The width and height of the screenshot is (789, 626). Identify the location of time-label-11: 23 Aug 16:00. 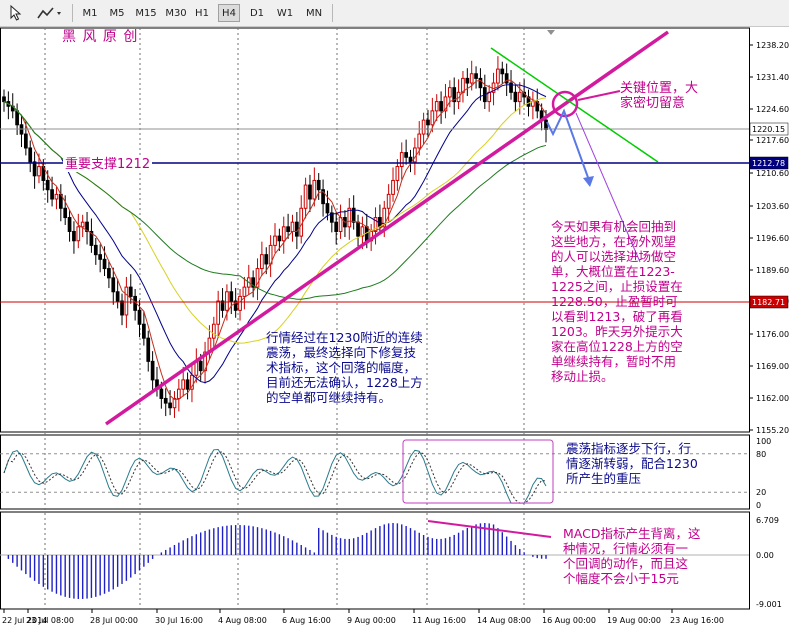
(697, 620).